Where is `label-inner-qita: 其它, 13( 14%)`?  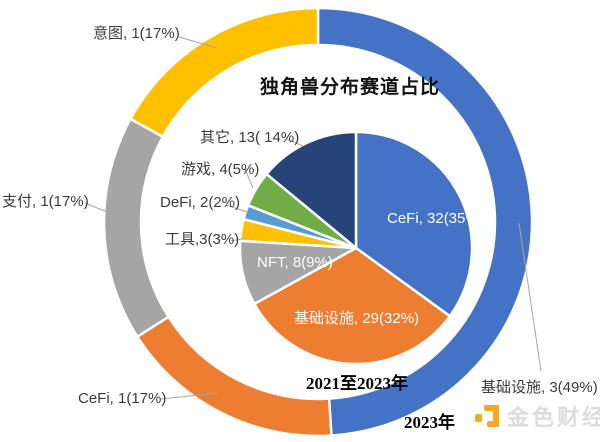 label-inner-qita: 其它, 13( 14%) is located at coordinates (250, 137).